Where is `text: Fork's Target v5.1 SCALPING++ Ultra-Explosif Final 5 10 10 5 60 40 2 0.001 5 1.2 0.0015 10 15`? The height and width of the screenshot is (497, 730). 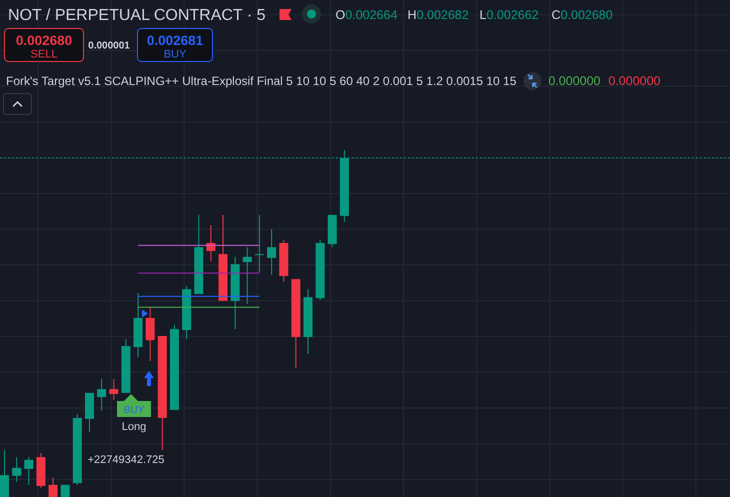 text: Fork's Target v5.1 SCALPING++ Ultra-Explosif Final 5 10 10 5 60 40 2 0.001 5 1.2 0.0015 10 15 is located at coordinates (261, 81).